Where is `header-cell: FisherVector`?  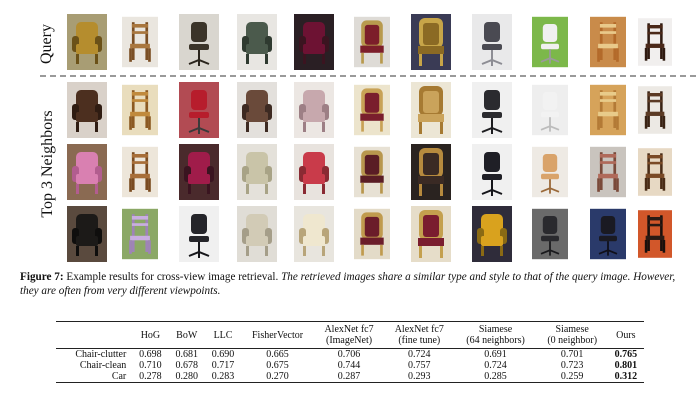
header-cell: FisherVector is located at coordinates (277, 335).